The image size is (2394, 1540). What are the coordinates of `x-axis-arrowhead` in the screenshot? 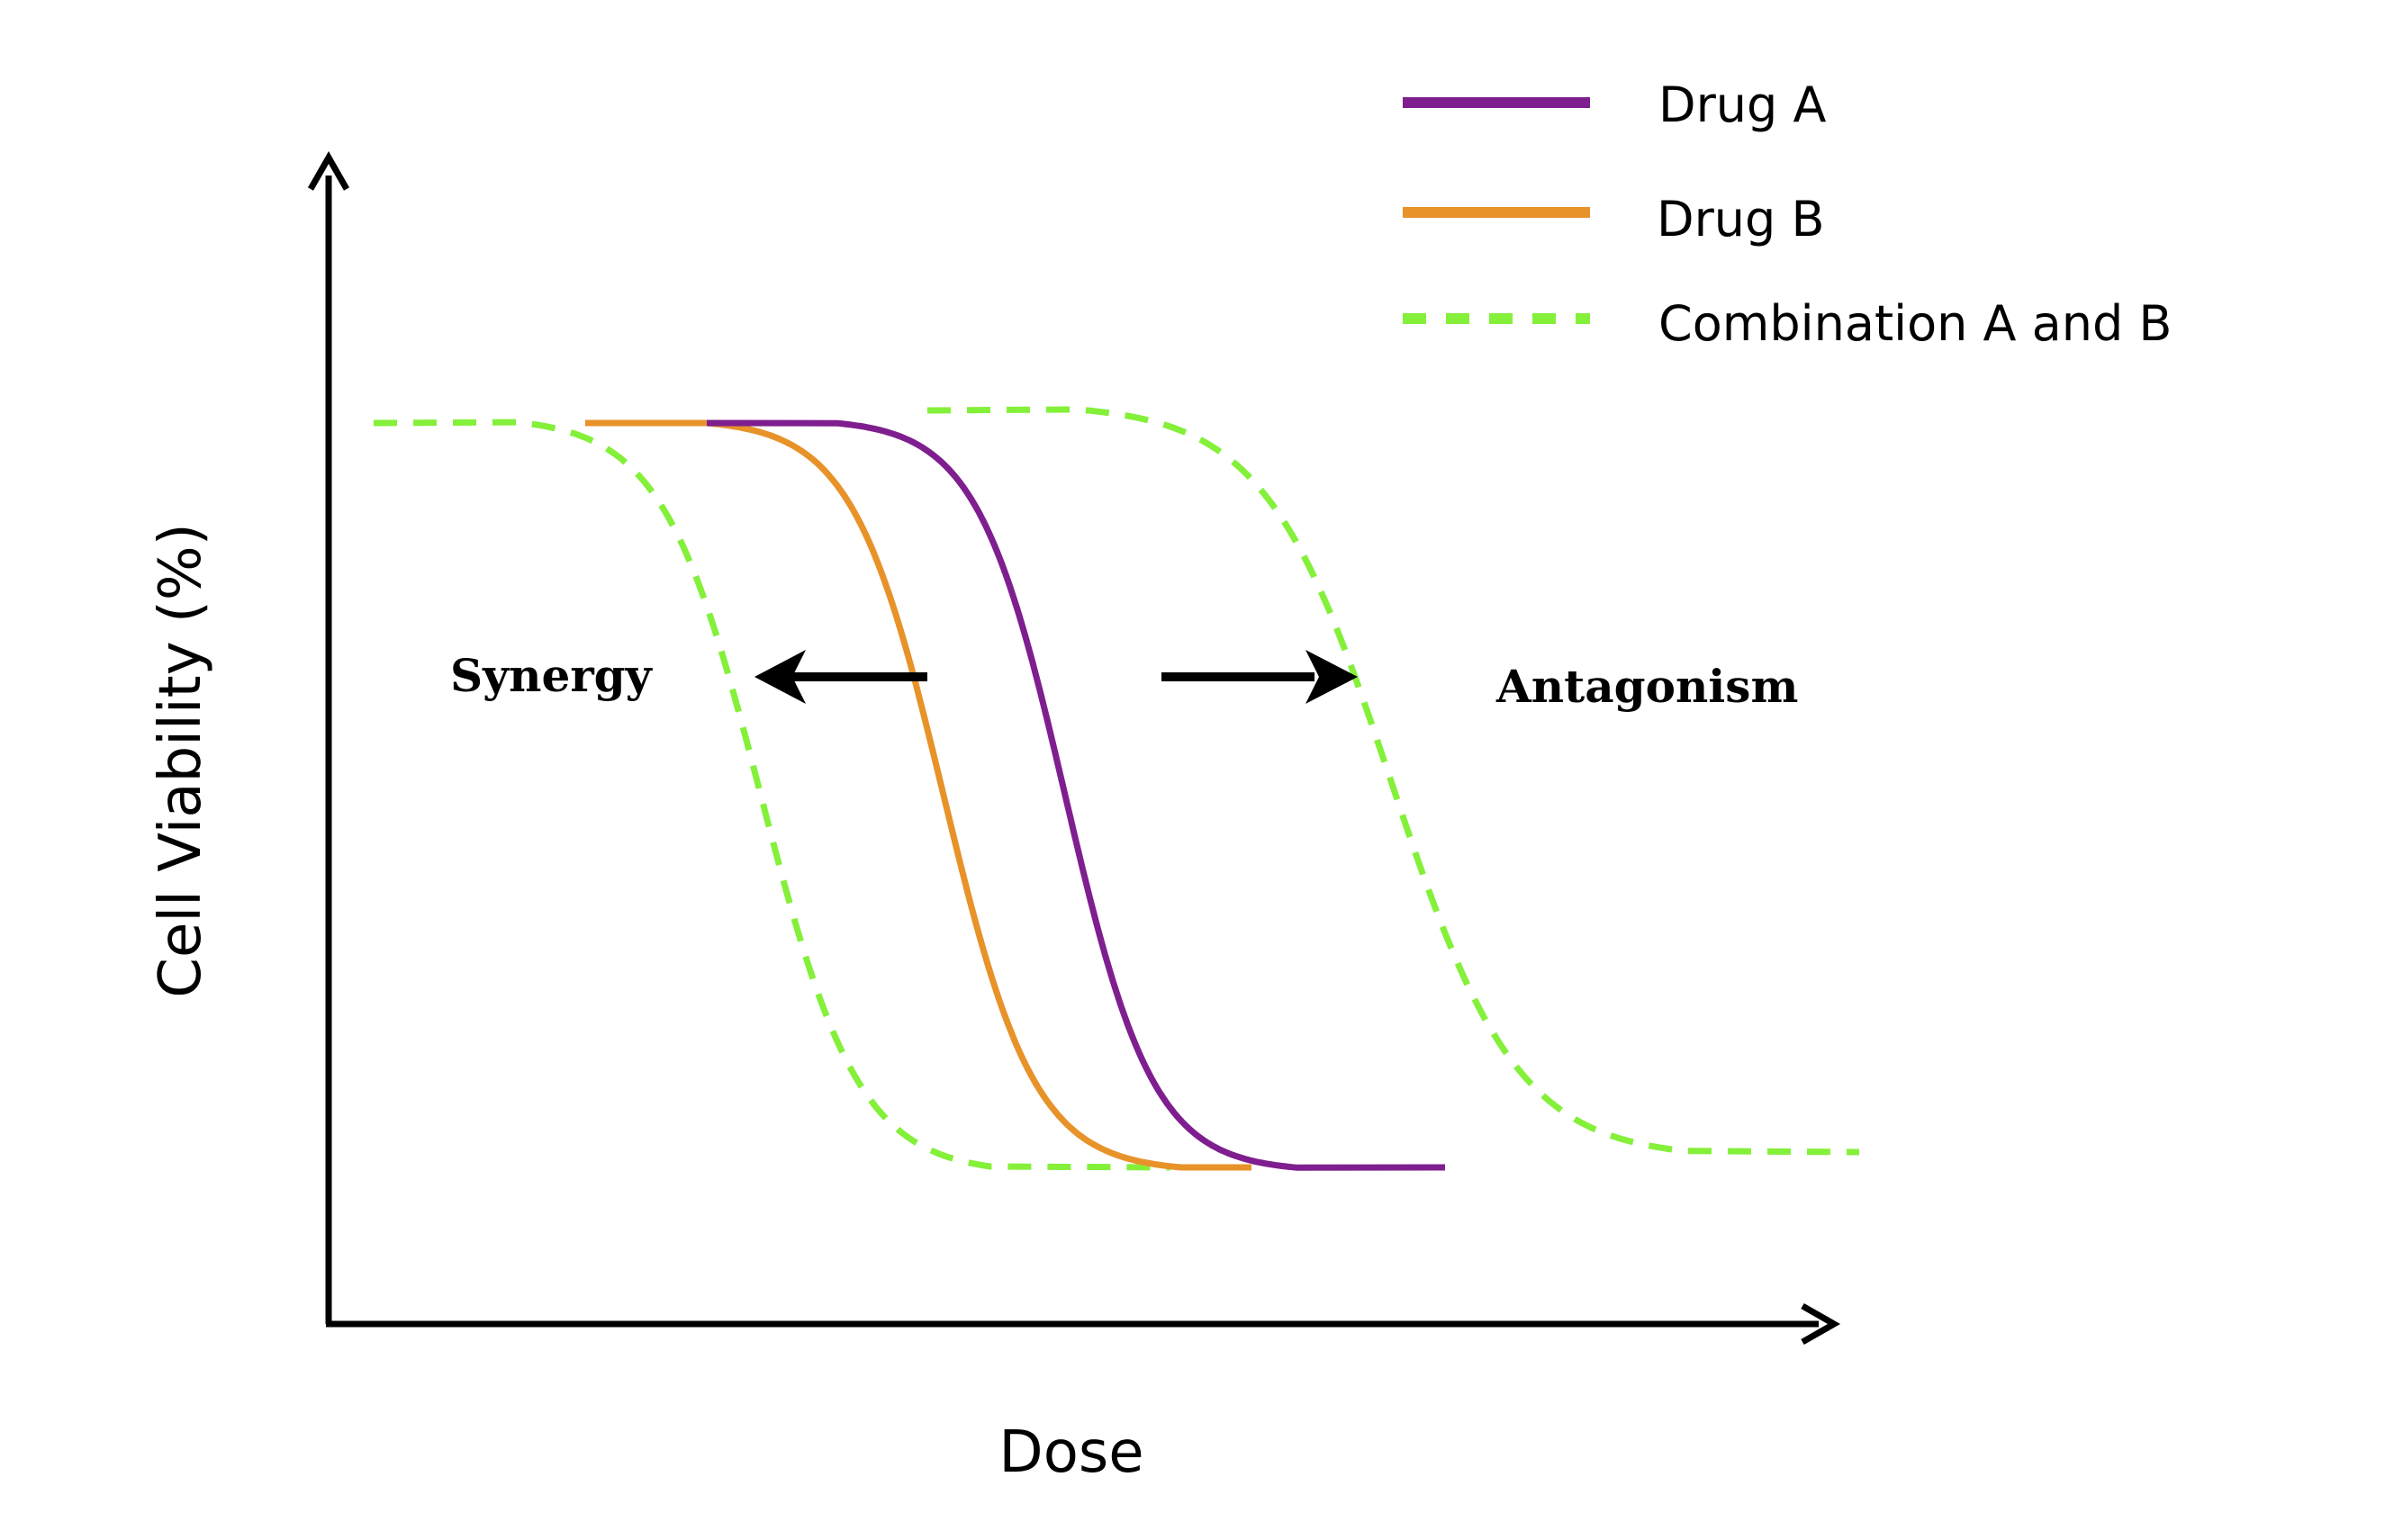 It's located at (1821, 1324).